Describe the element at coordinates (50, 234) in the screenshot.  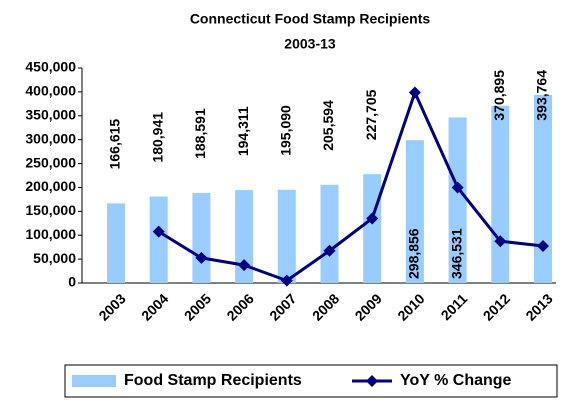
I see `y-tick-label: 100,000` at that location.